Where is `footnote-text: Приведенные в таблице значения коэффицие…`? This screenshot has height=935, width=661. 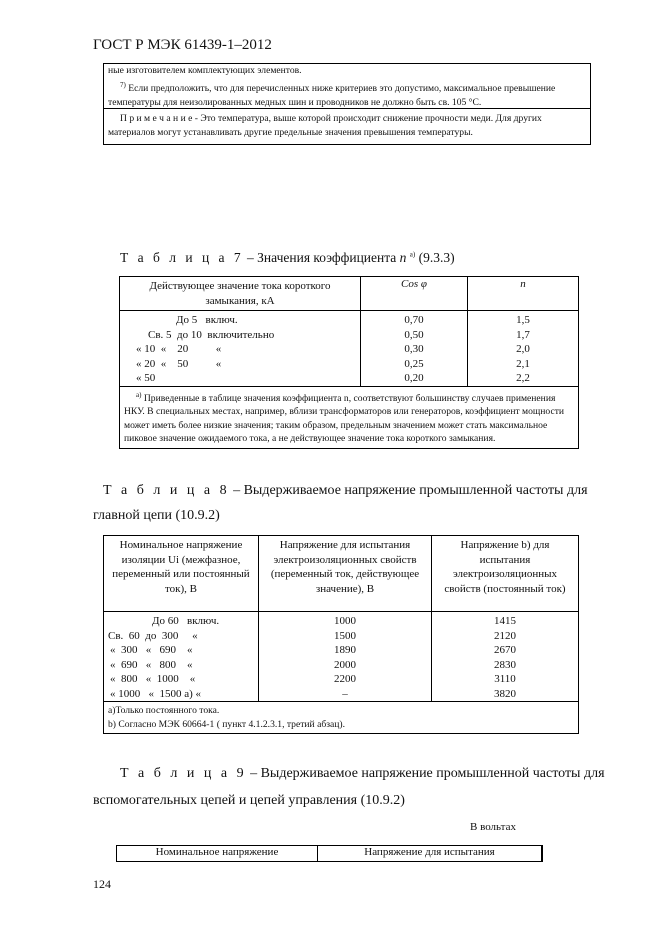
footnote-text: Приведенные в таблице значения коэффицие… is located at coordinates (344, 418).